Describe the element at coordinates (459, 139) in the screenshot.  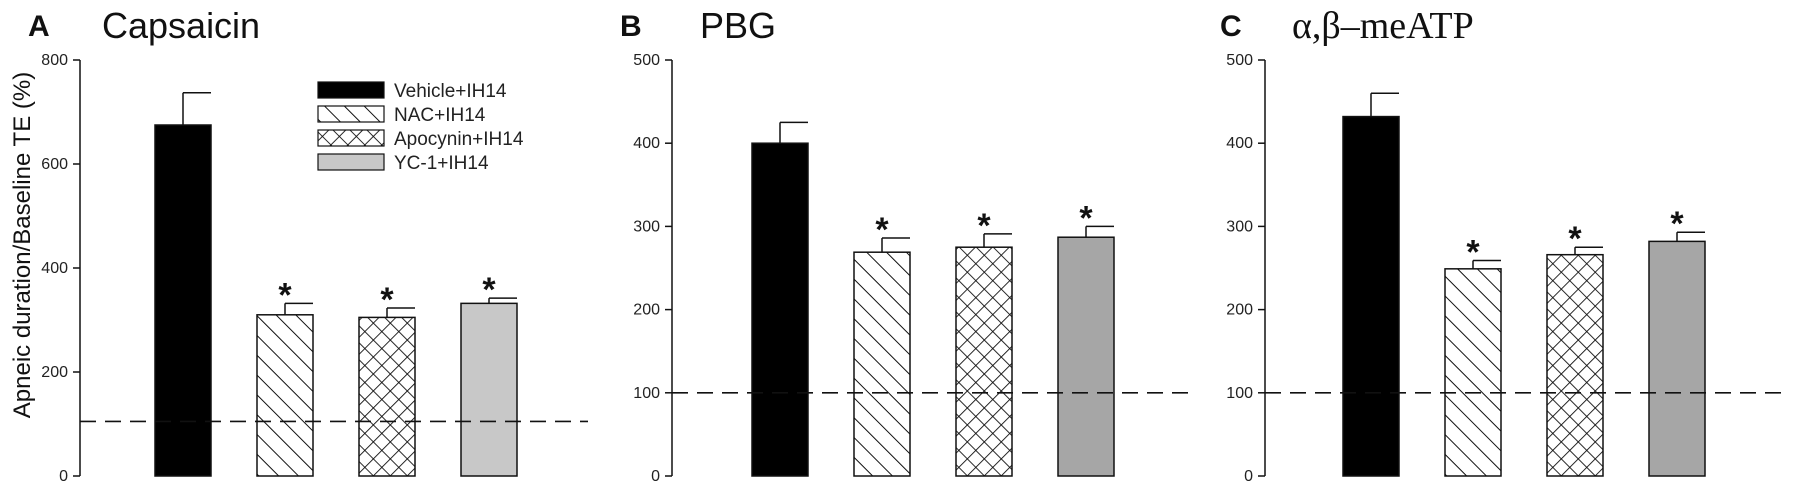
I see `legend-label: Apocynin+IH14` at that location.